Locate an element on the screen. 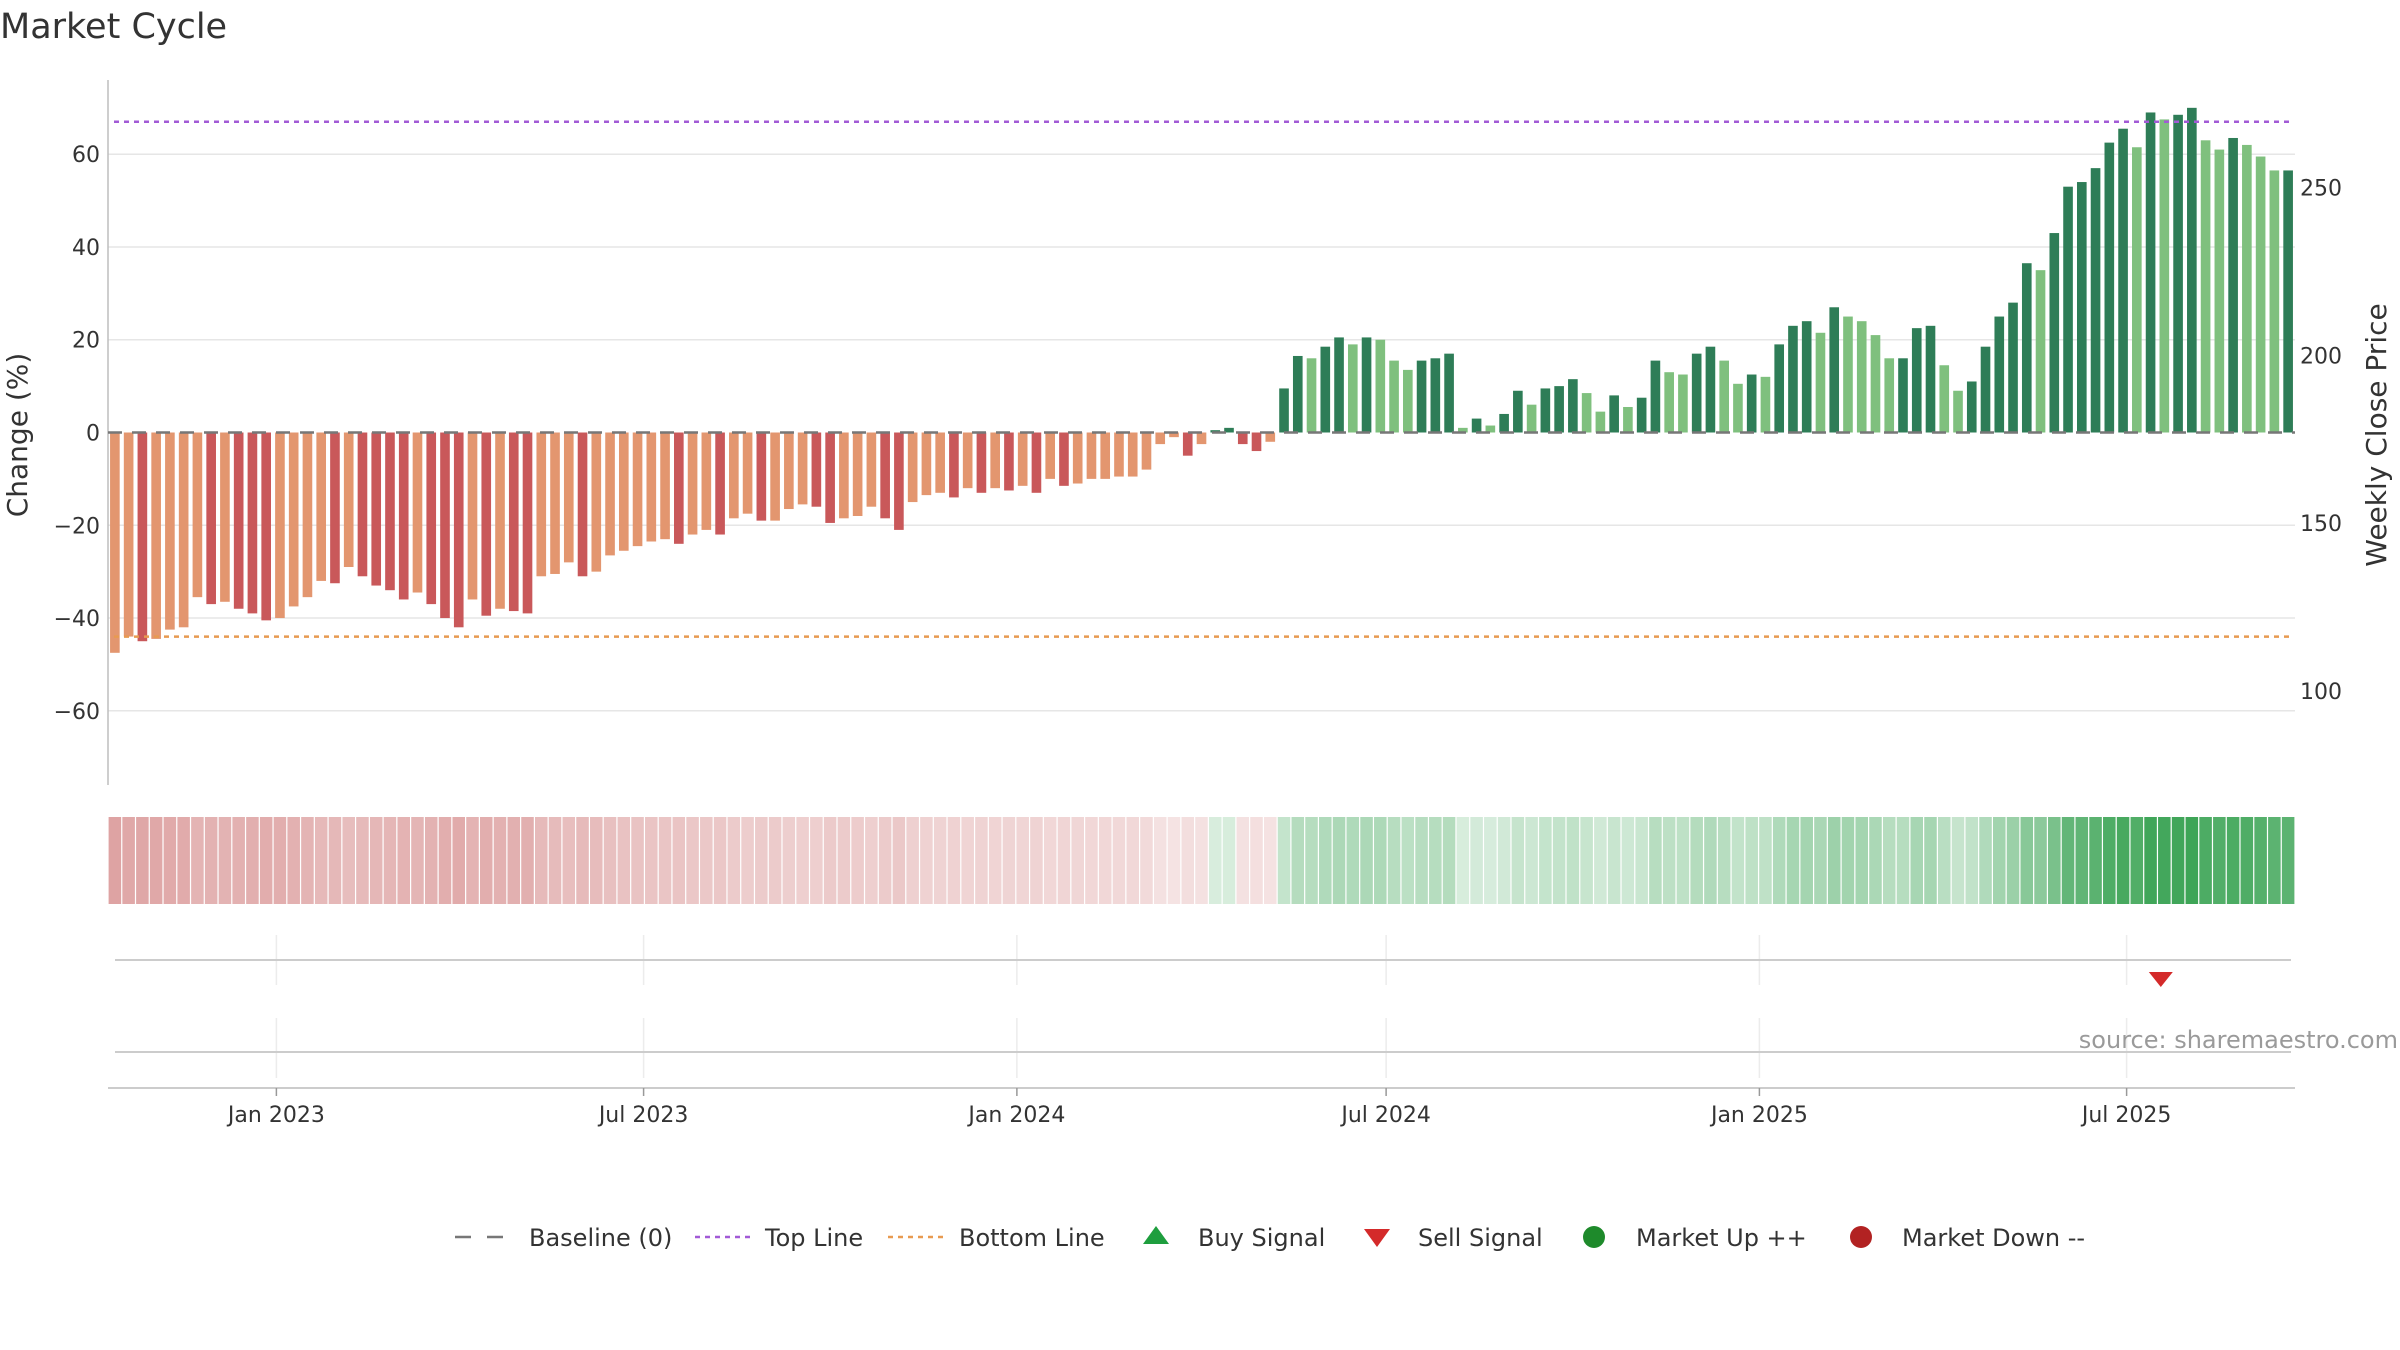 Image resolution: width=2400 pixels, height=1350 pixels. sell-signal-marker is located at coordinates (2160, 979).